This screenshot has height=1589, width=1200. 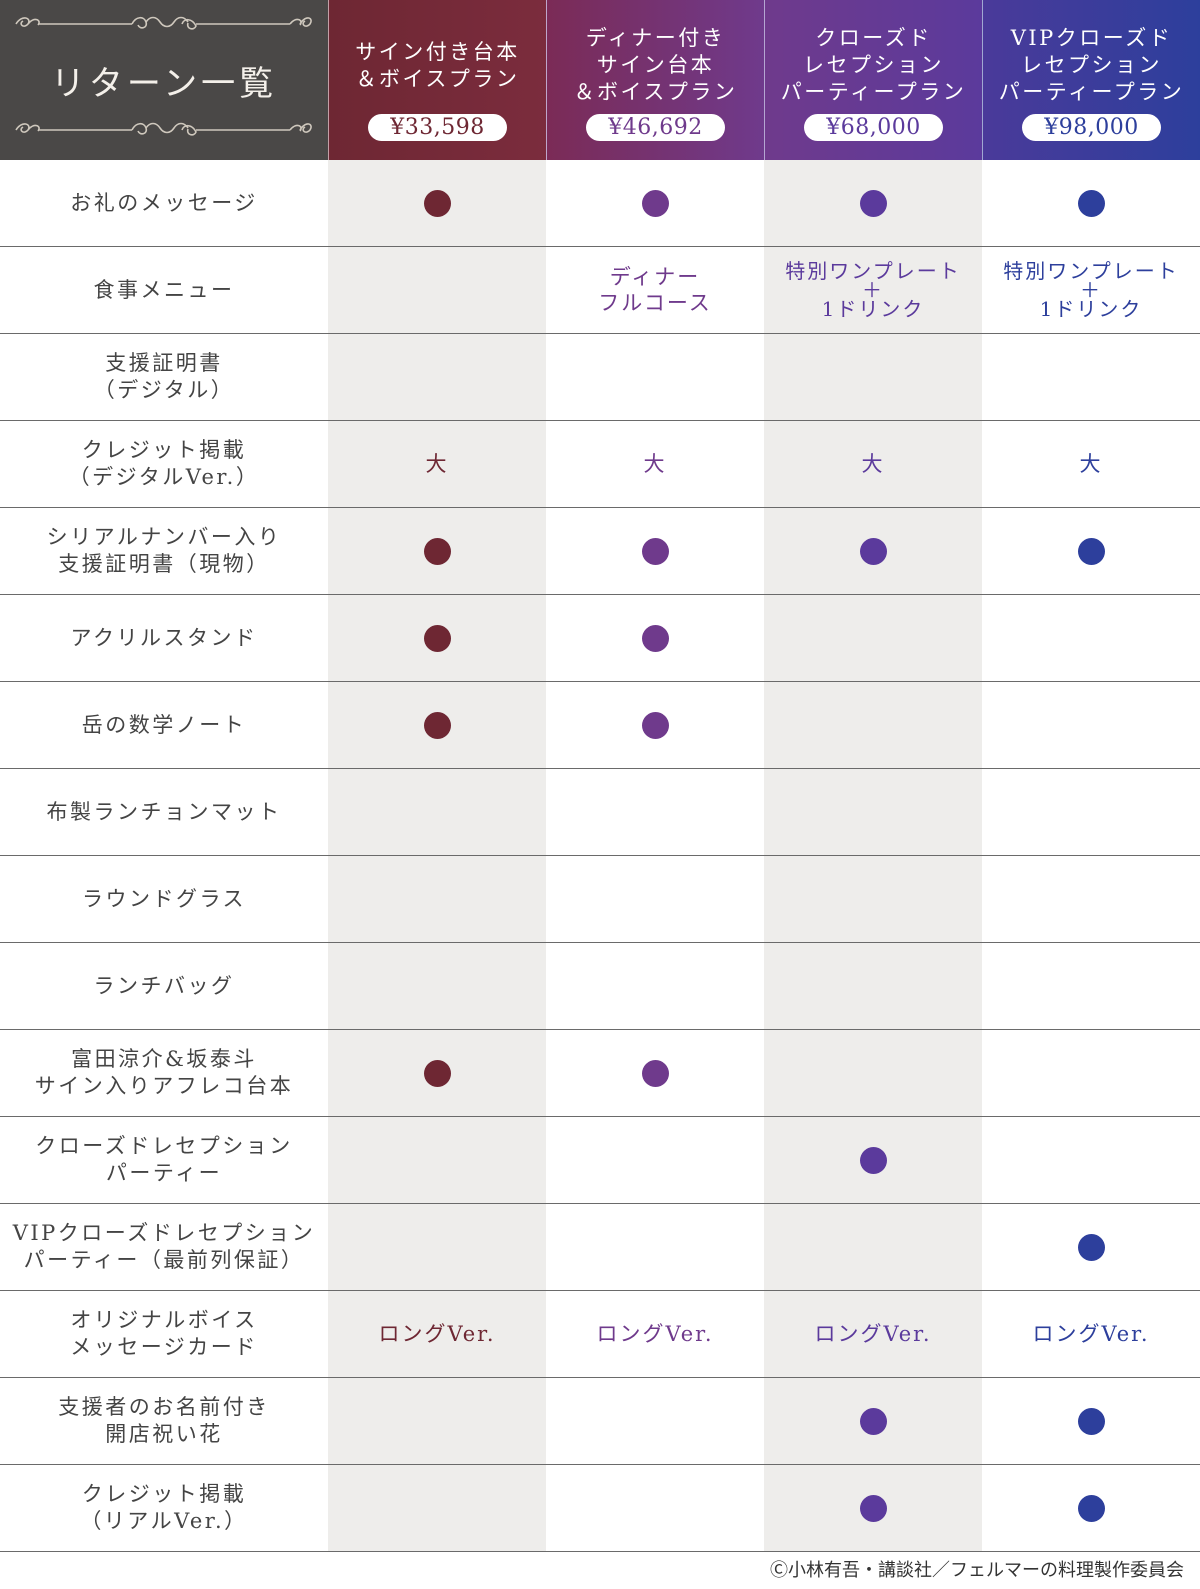 I want to click on row-label: VIPクローズドレセプション パーティー（最前列保証）, so click(x=164, y=1247).